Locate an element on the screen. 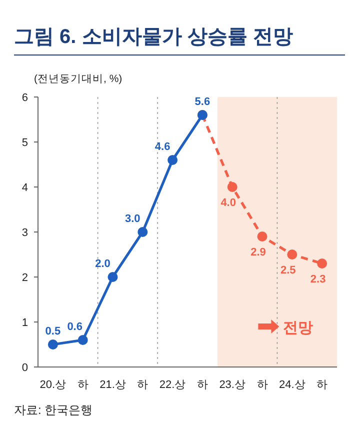  y-axis-title: (전년동기대비, %) is located at coordinates (78, 79).